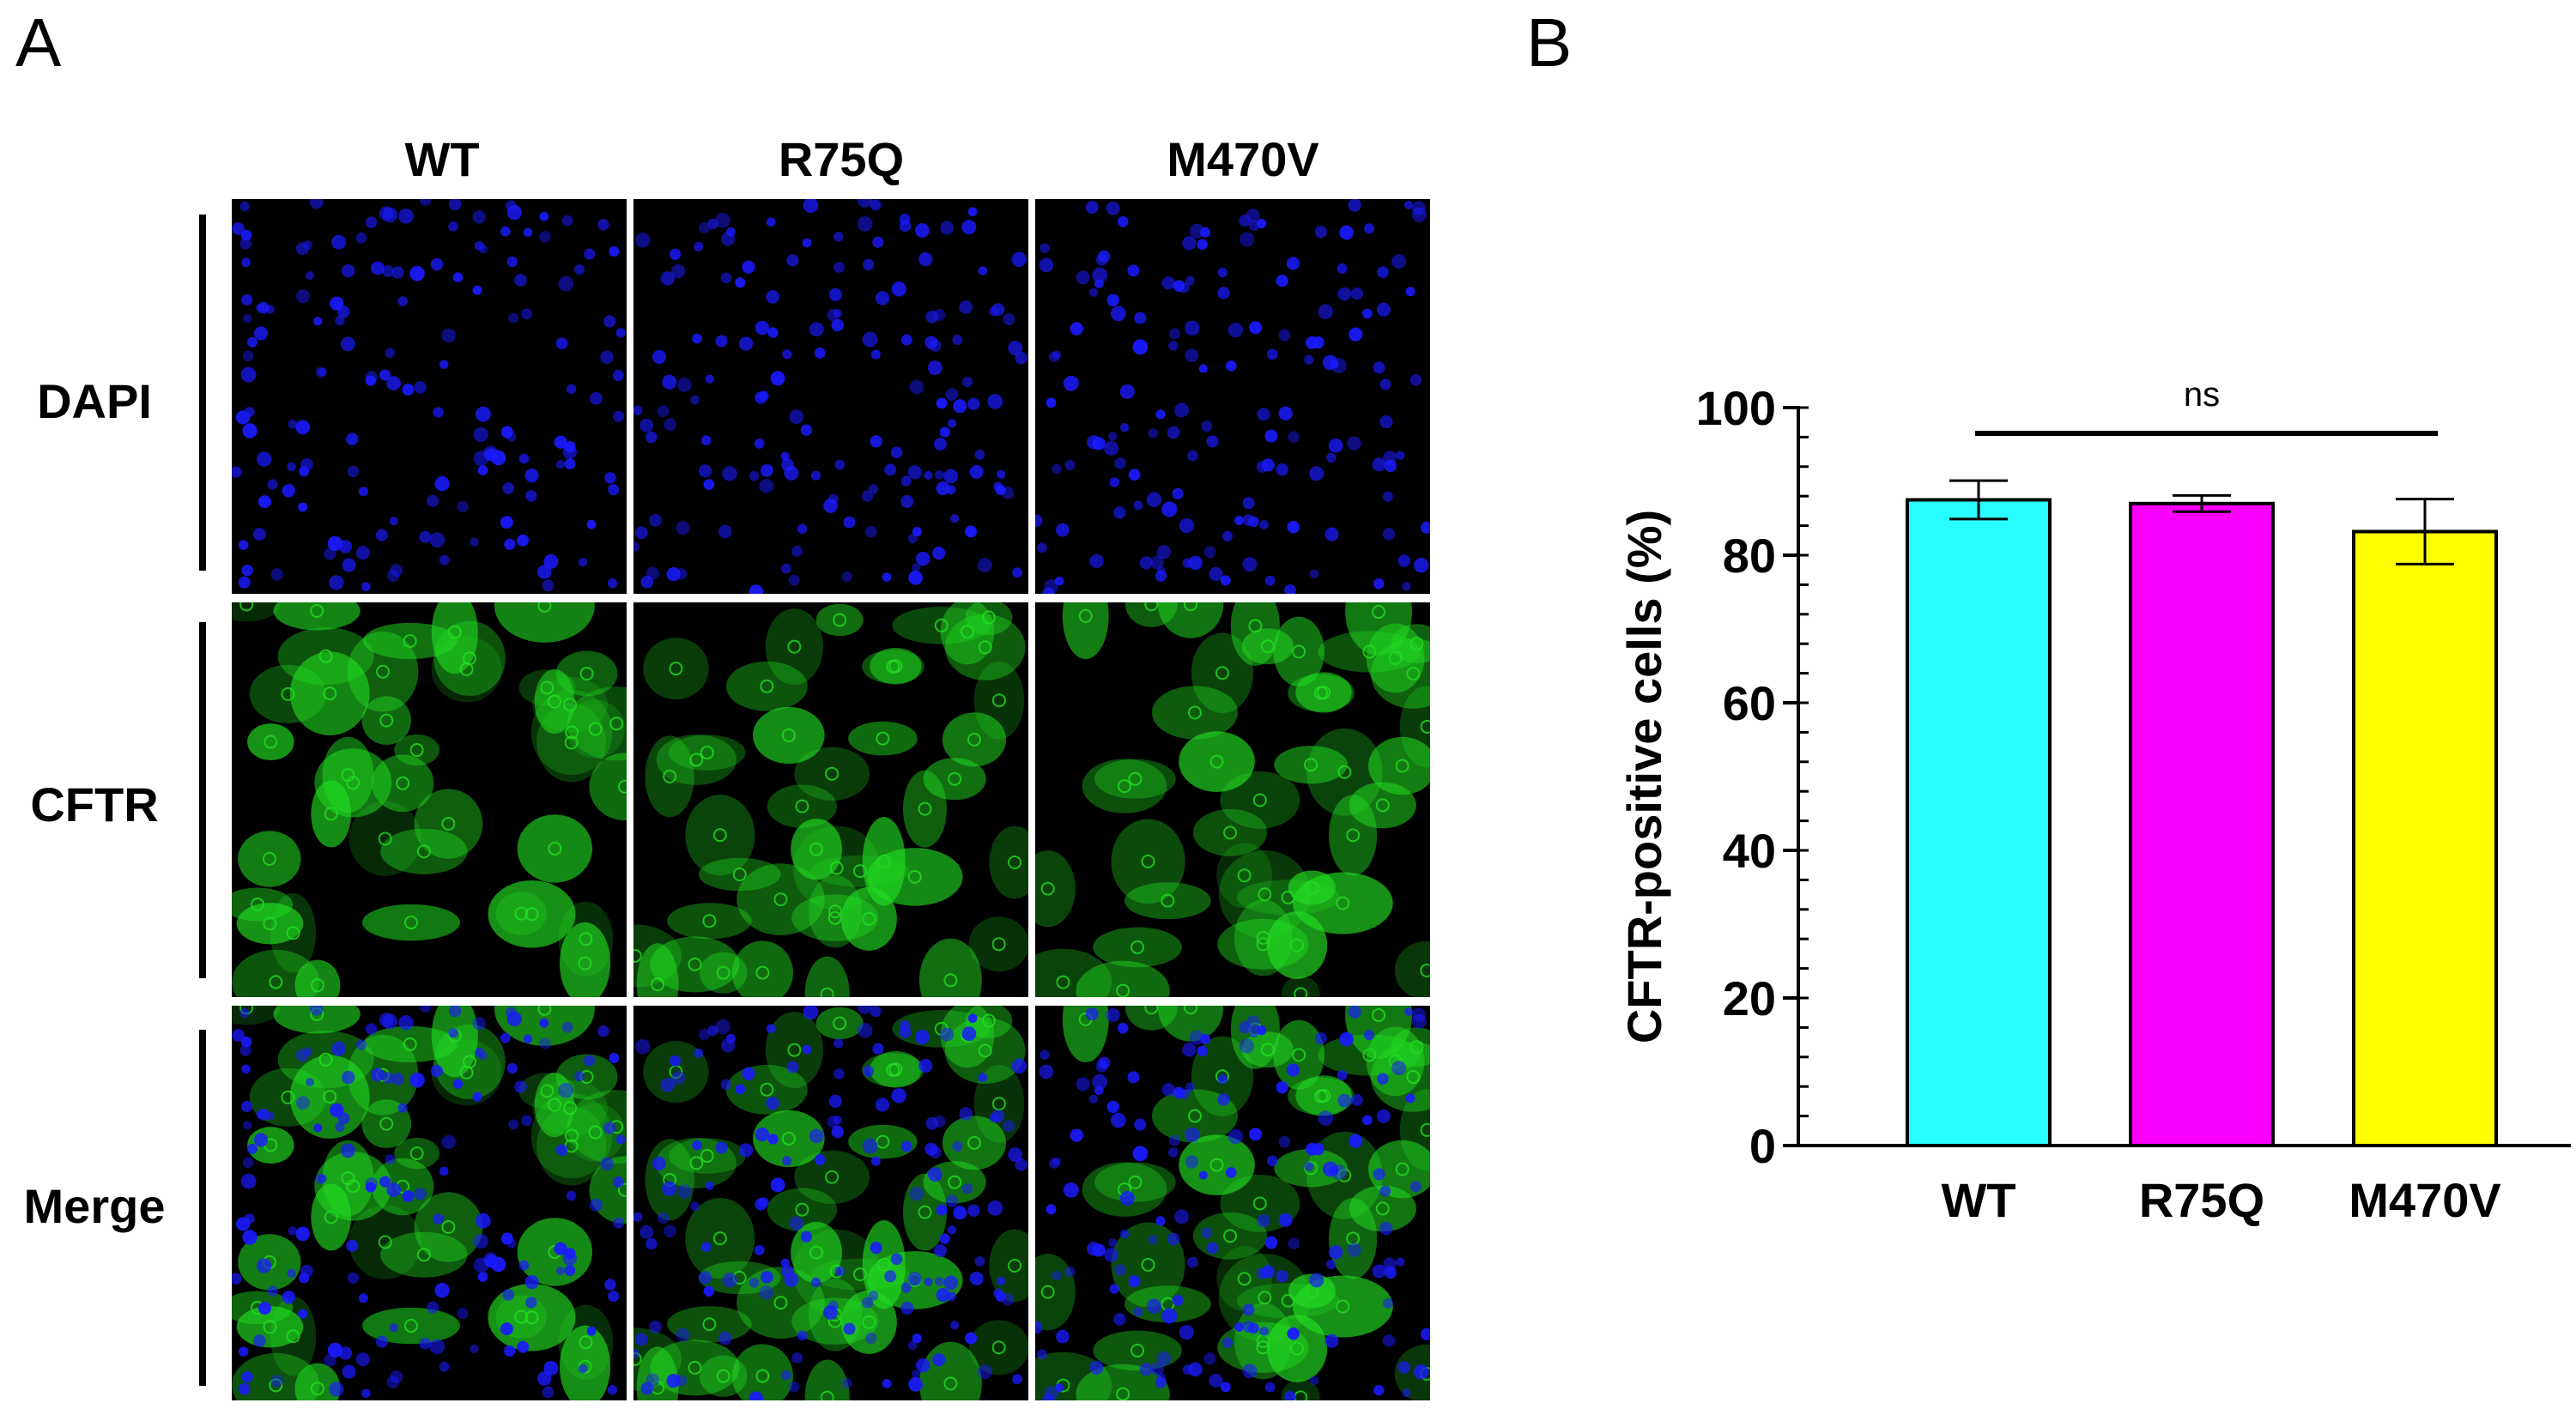  Describe the element at coordinates (1549, 43) in the screenshot. I see `panel-label-b: B` at that location.